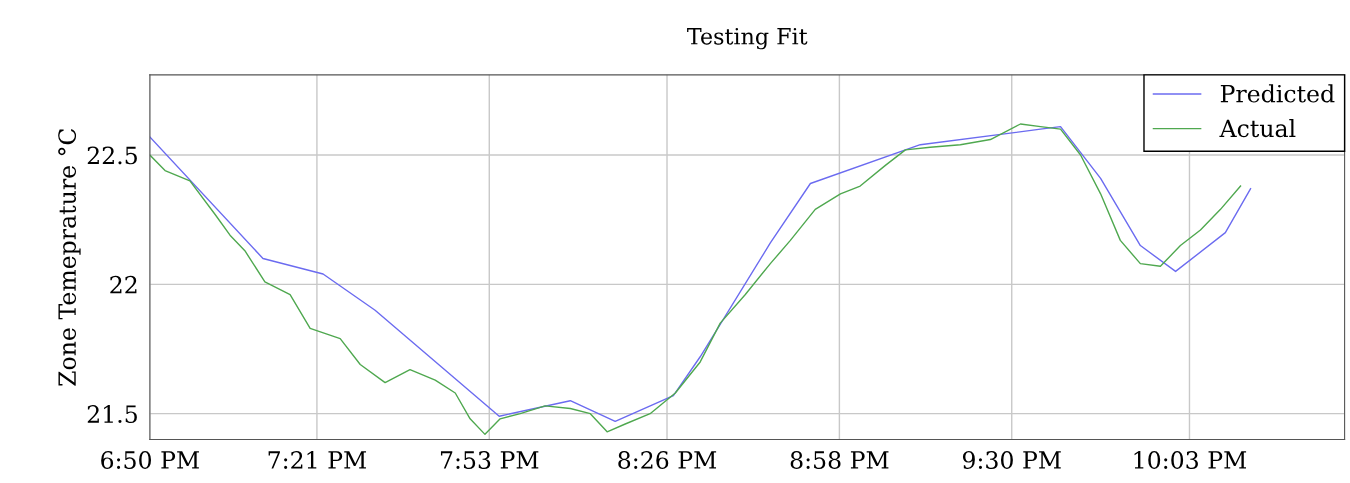 The width and height of the screenshot is (1350, 483). Describe the element at coordinates (317, 460) in the screenshot. I see `x-tick-label: 7:21 PM` at that location.